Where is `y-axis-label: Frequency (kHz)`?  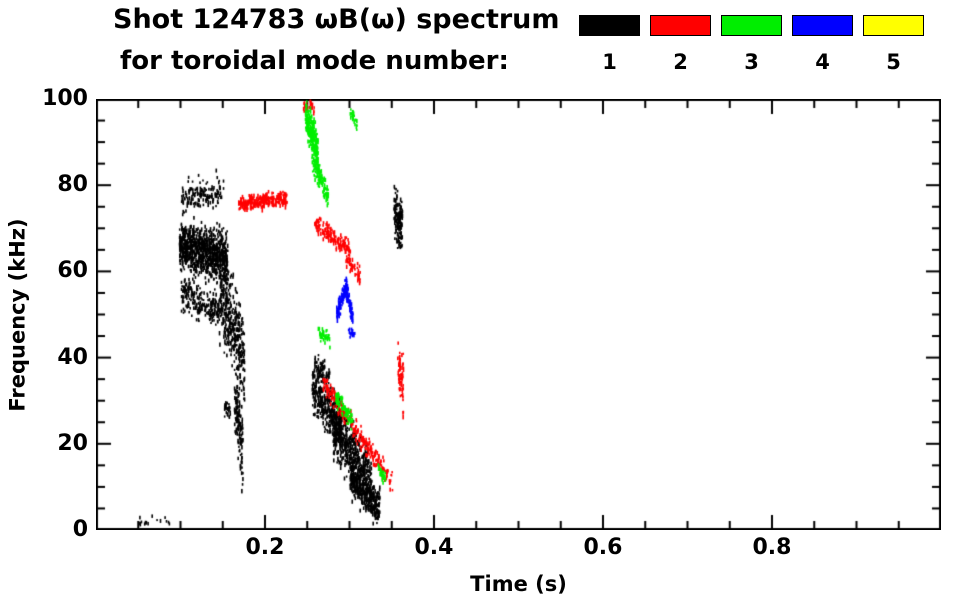 y-axis-label: Frequency (kHz) is located at coordinates (18, 314).